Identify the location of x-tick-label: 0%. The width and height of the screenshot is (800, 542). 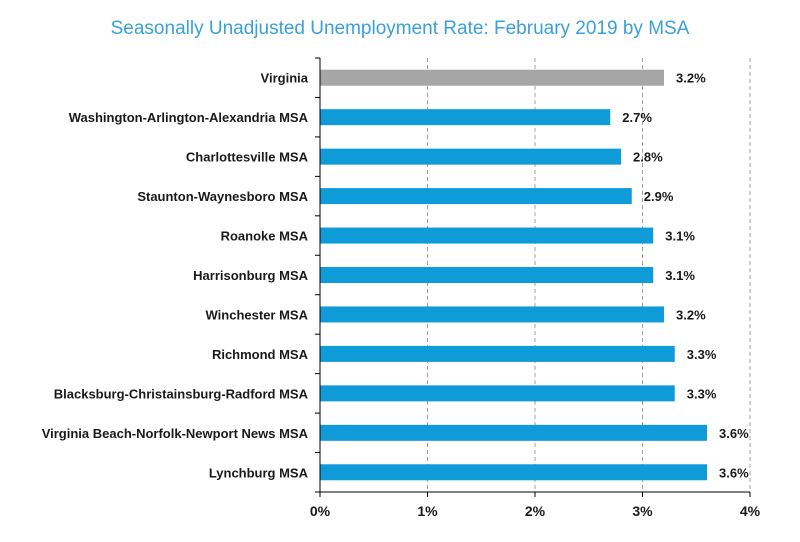
(320, 511).